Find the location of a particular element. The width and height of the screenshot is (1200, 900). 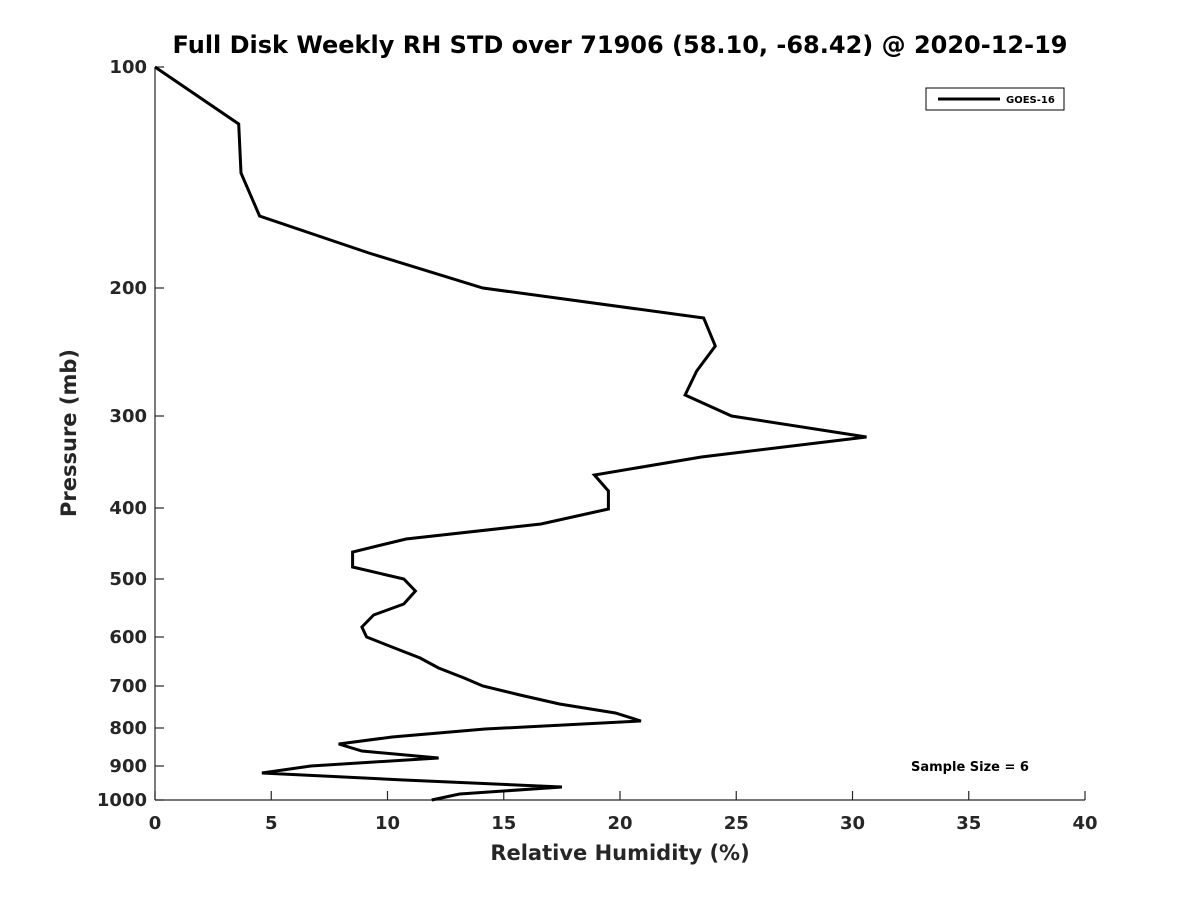

x-tick-label: 30 is located at coordinates (852, 823).